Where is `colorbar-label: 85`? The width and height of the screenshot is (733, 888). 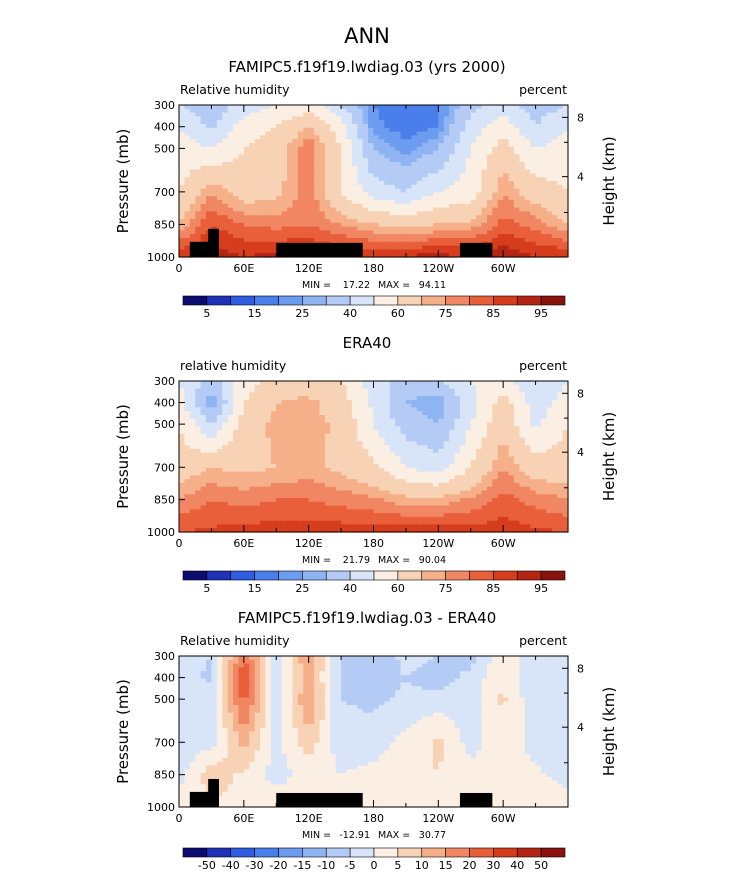
colorbar-label: 85 is located at coordinates (493, 313).